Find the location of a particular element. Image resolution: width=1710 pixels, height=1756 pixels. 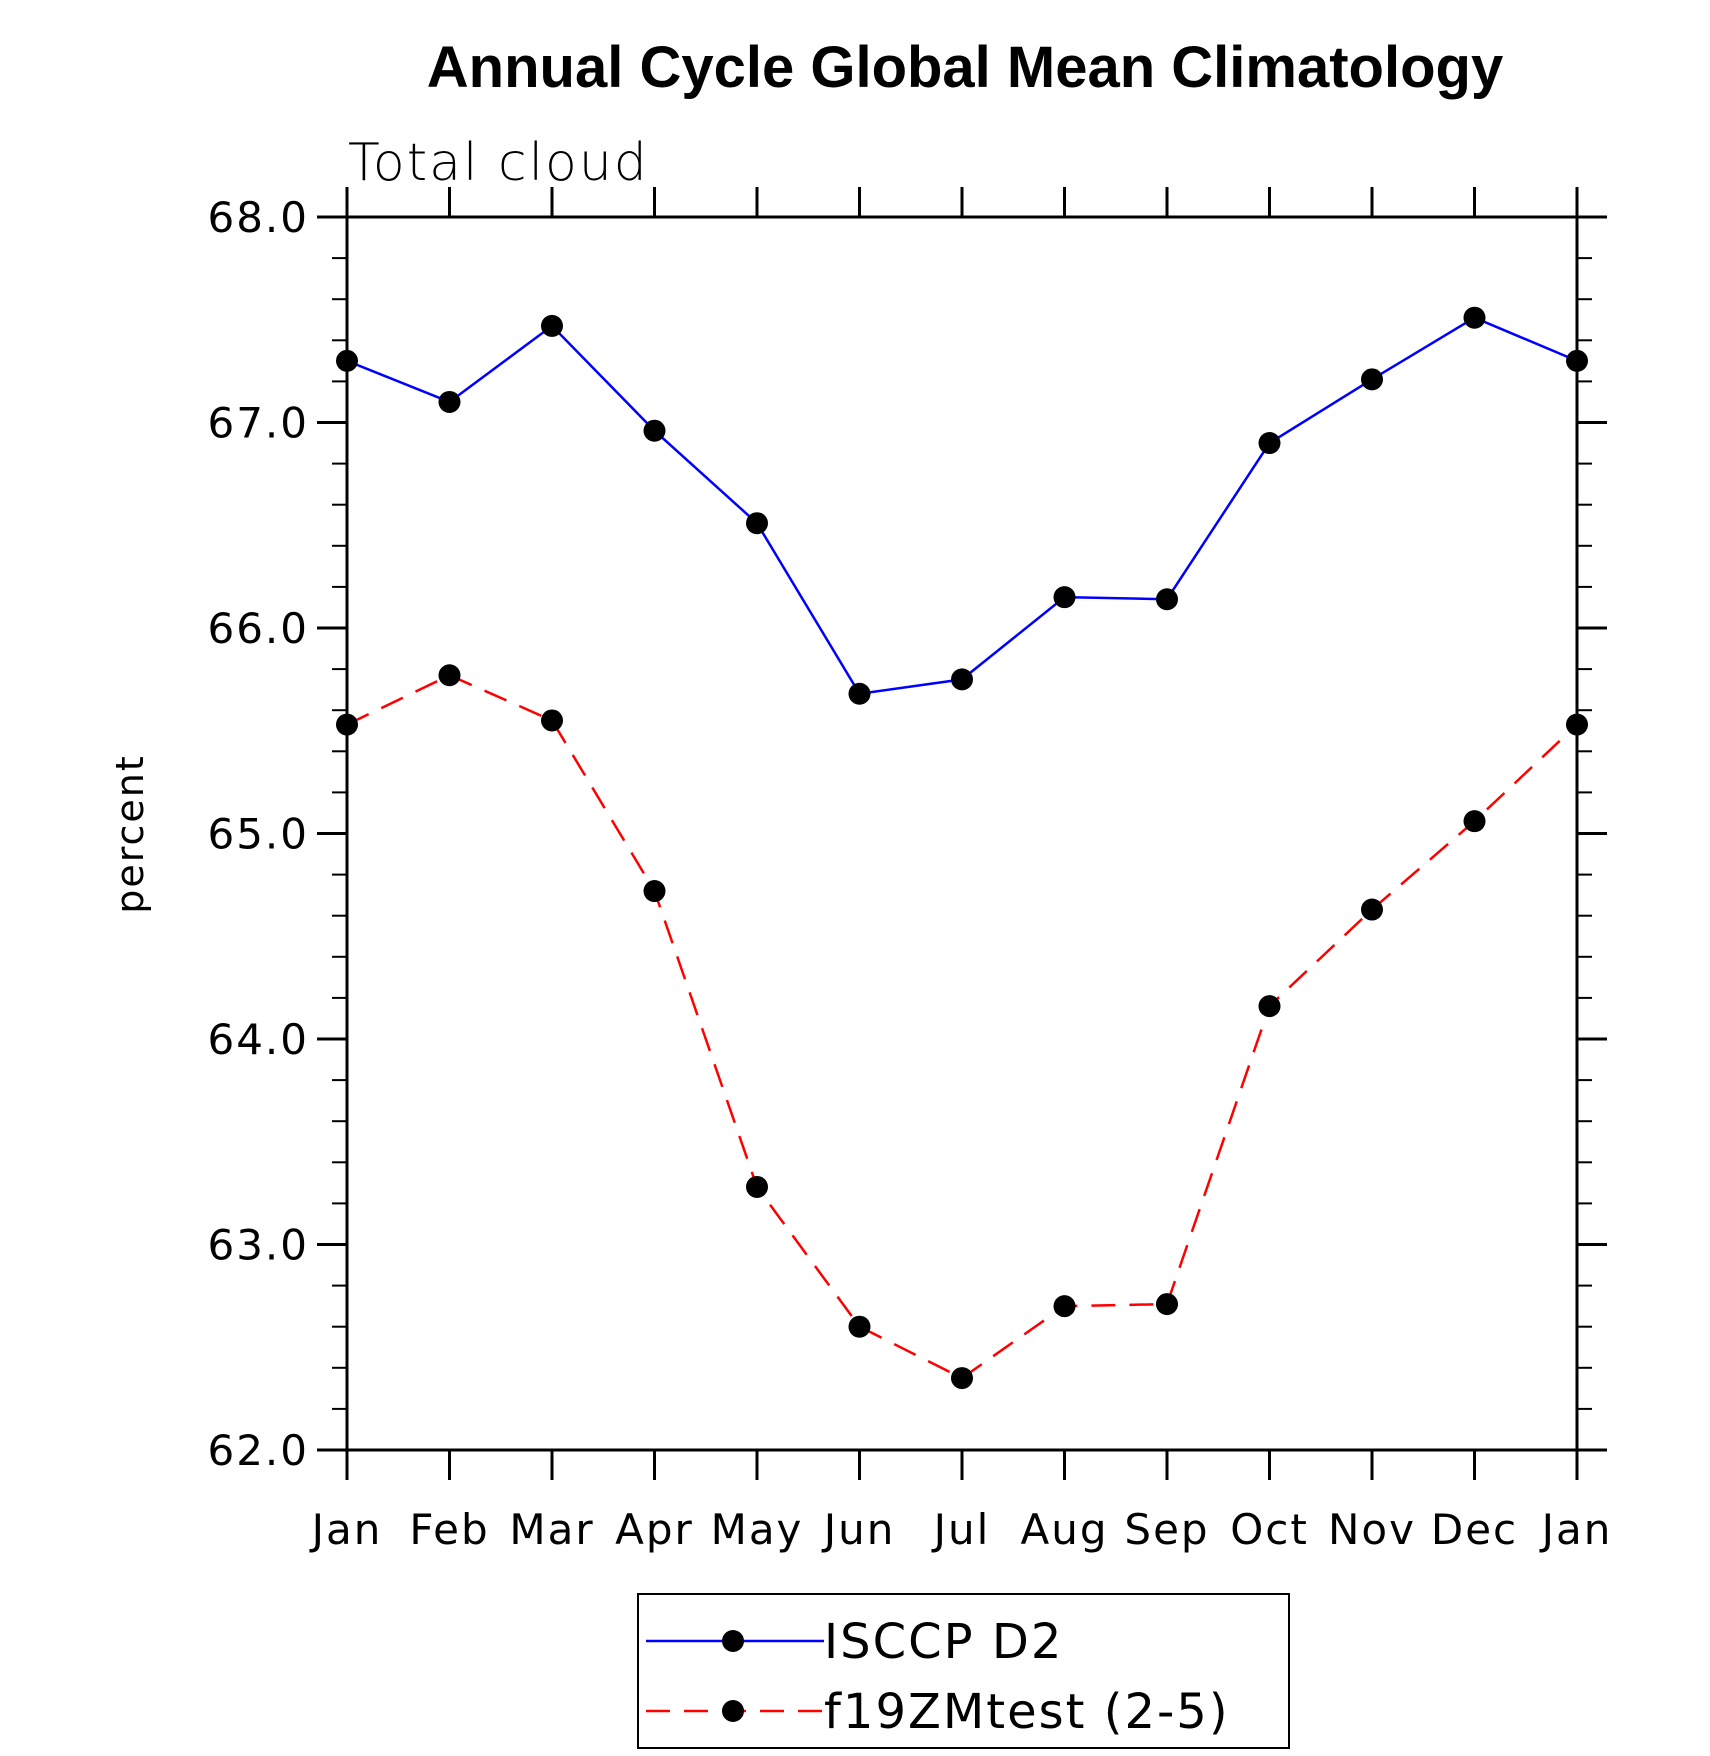

legend-box is located at coordinates (963, 1671).